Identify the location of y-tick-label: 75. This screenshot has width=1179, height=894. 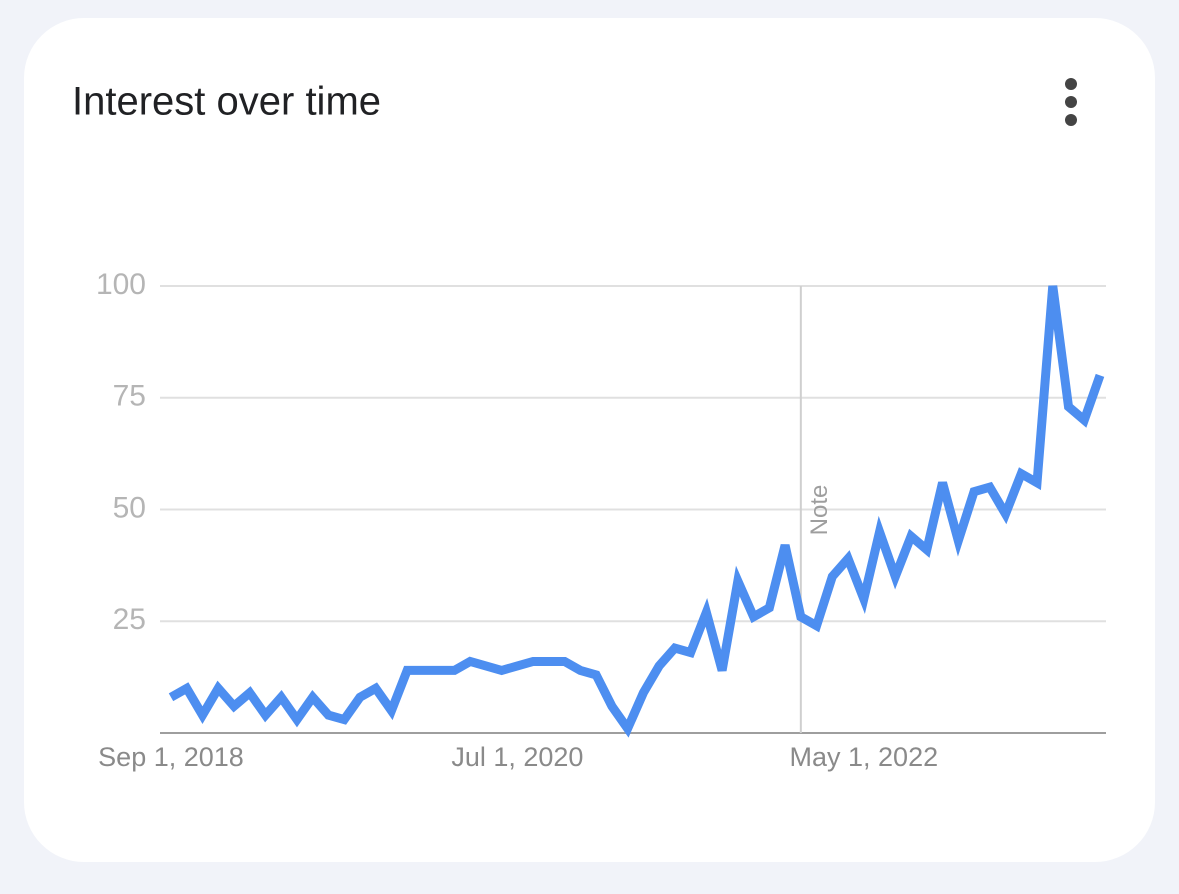
(129, 396).